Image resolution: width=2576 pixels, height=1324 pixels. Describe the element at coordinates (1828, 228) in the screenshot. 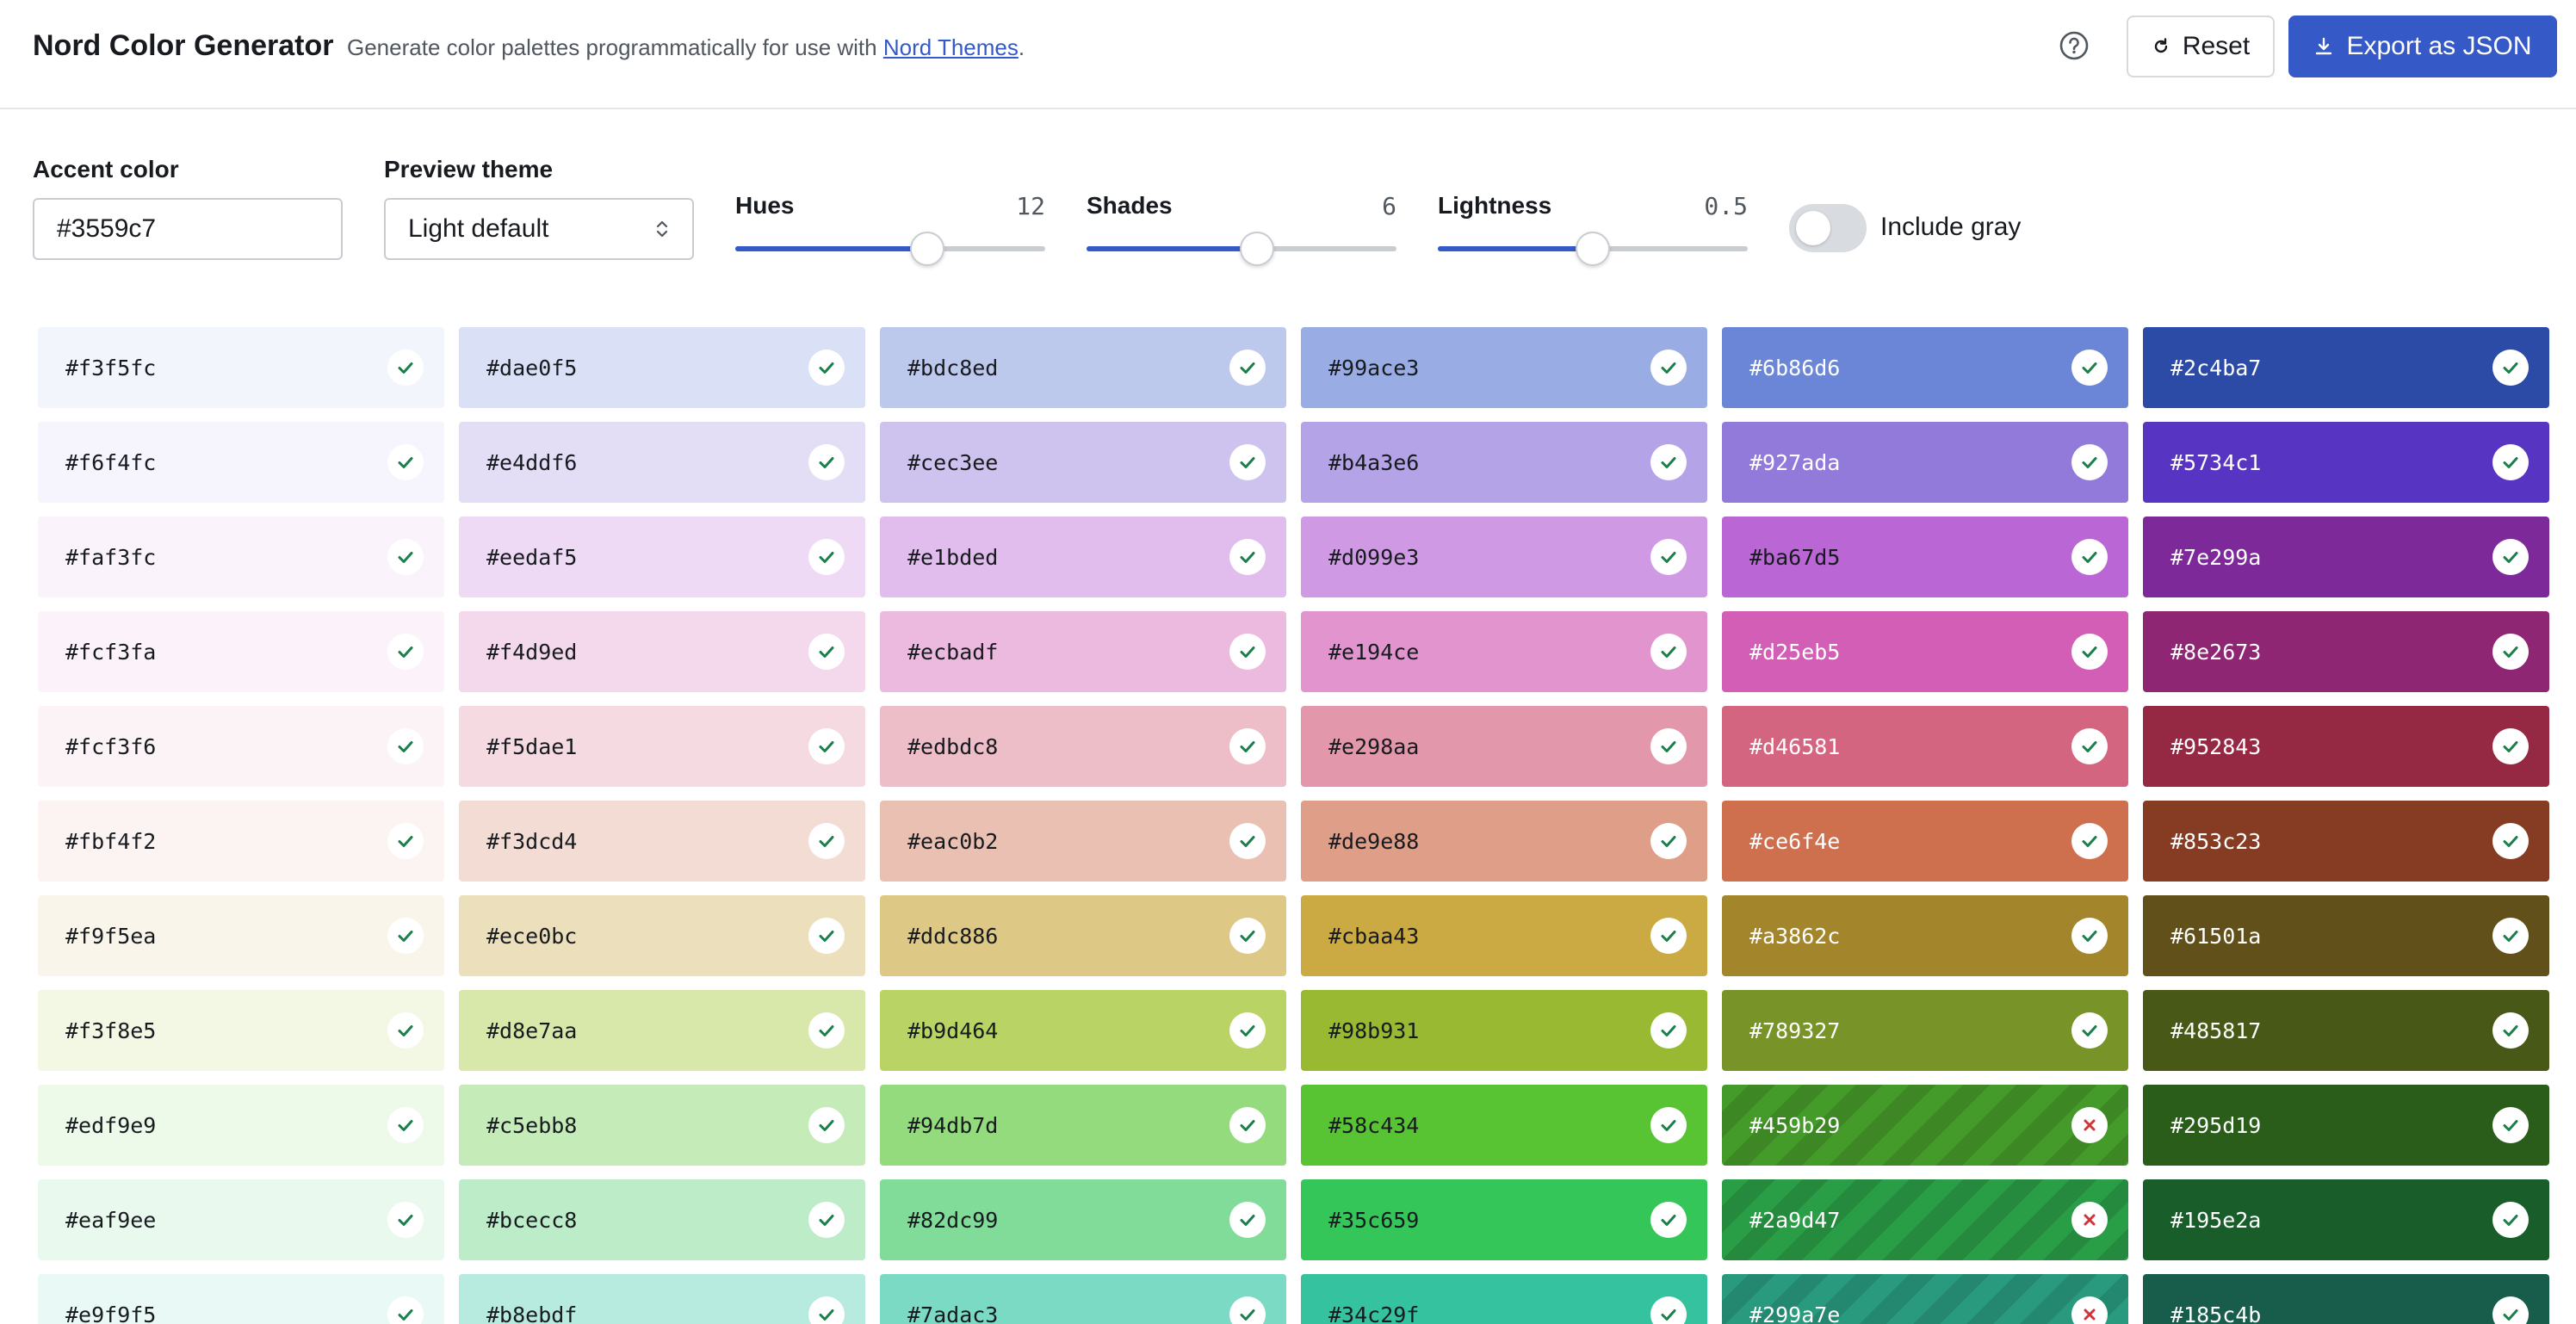

I see `include-gray-toggle` at that location.